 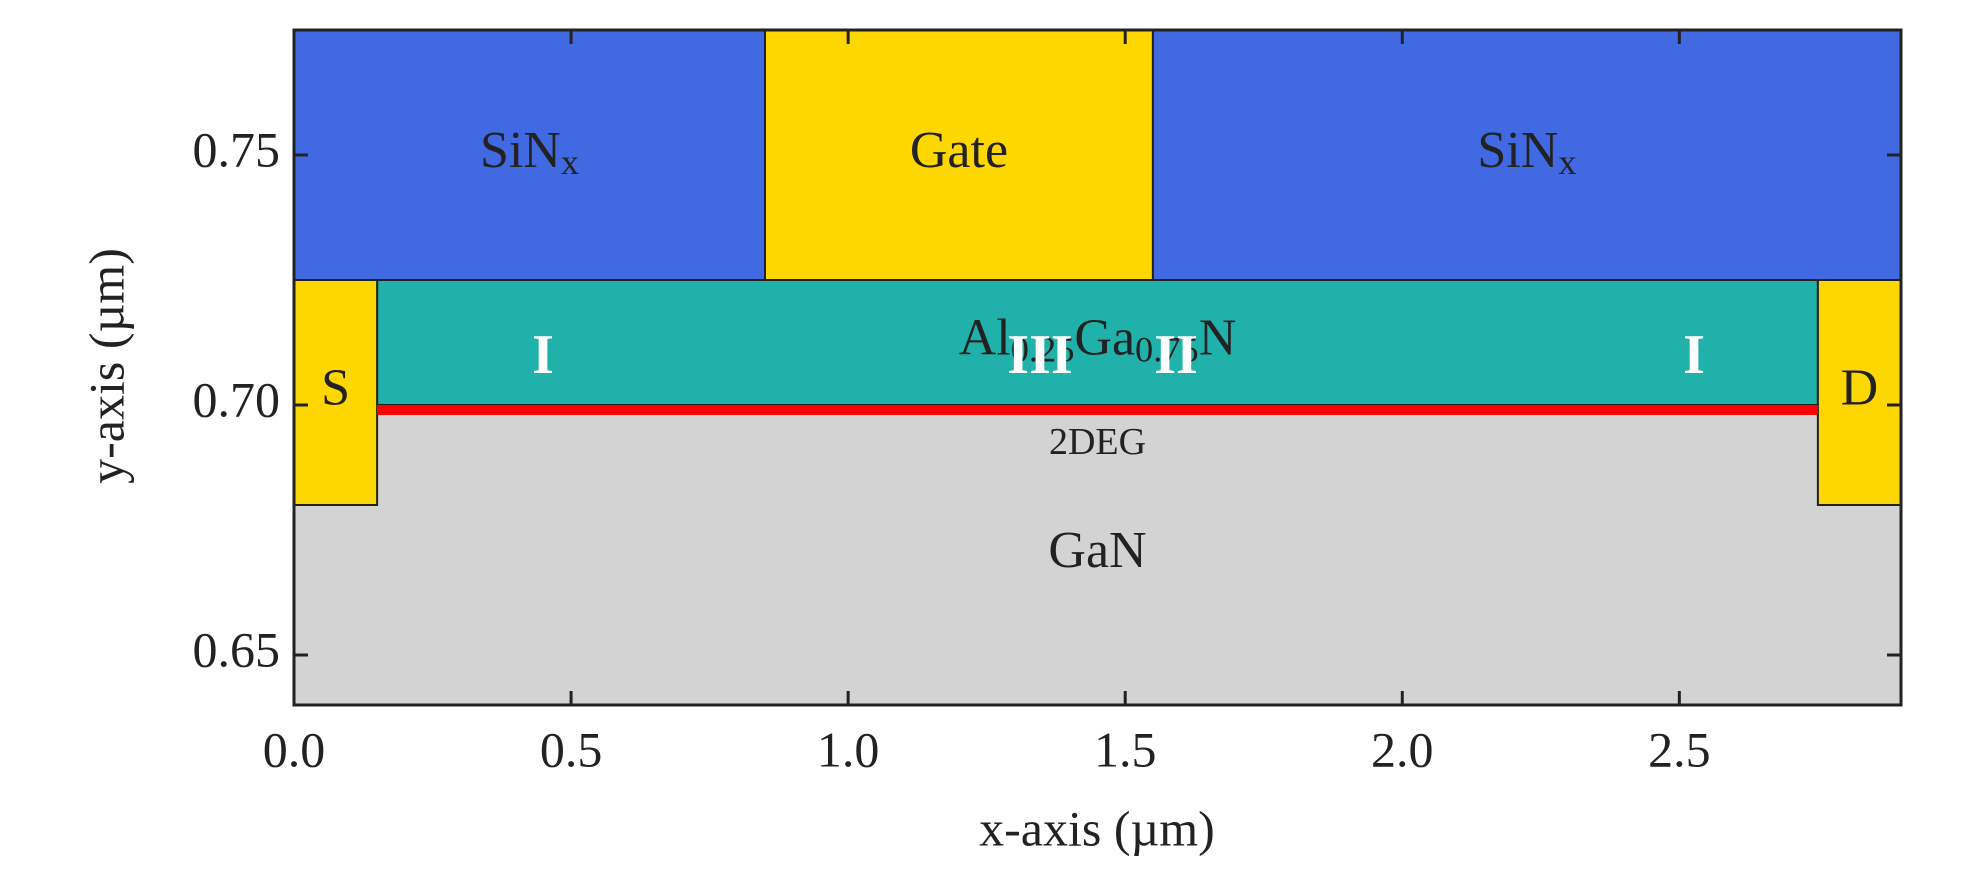 I want to click on y-tick-label: 0.75, so click(x=237, y=149).